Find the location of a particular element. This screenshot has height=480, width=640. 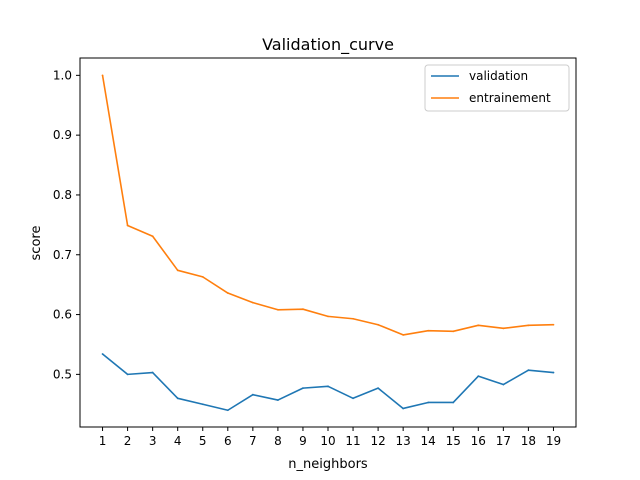

x-axis-label: n_neighbors is located at coordinates (328, 464).